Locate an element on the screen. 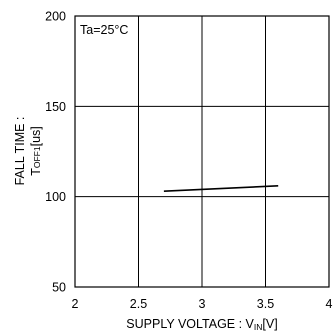  x-axis-title: SUPPLY VOLTAGE : VIN[V] is located at coordinates (201, 324).